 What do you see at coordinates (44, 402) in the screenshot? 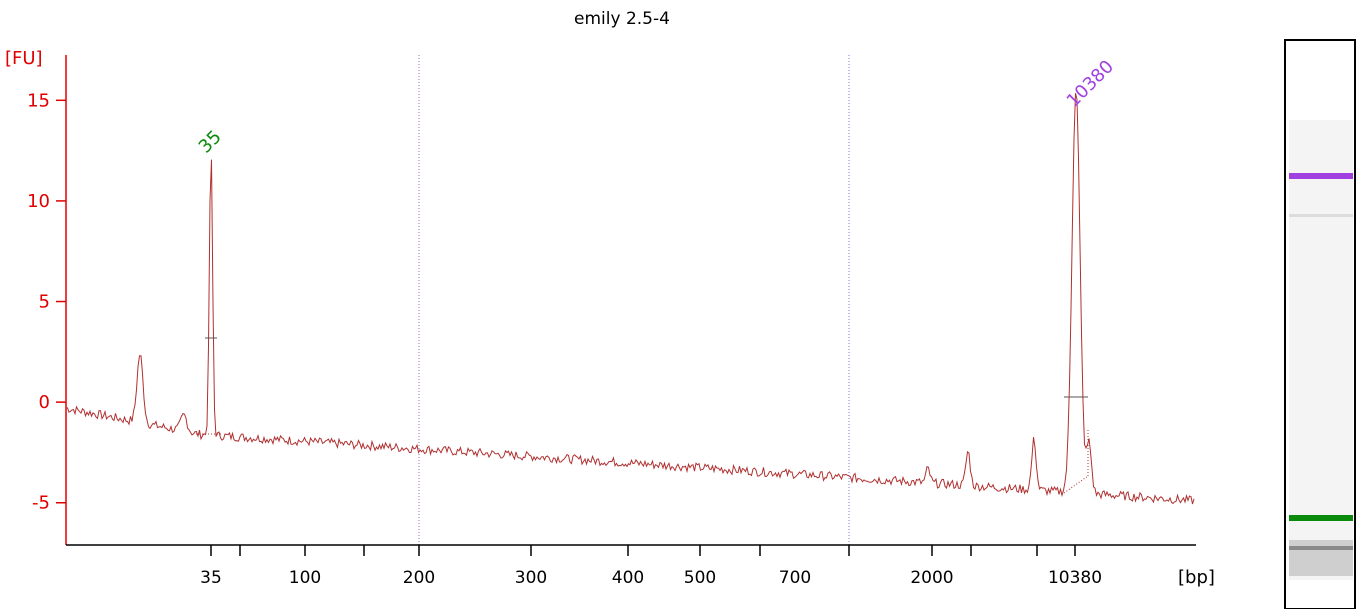
I see `y-tick-label: 0` at bounding box center [44, 402].